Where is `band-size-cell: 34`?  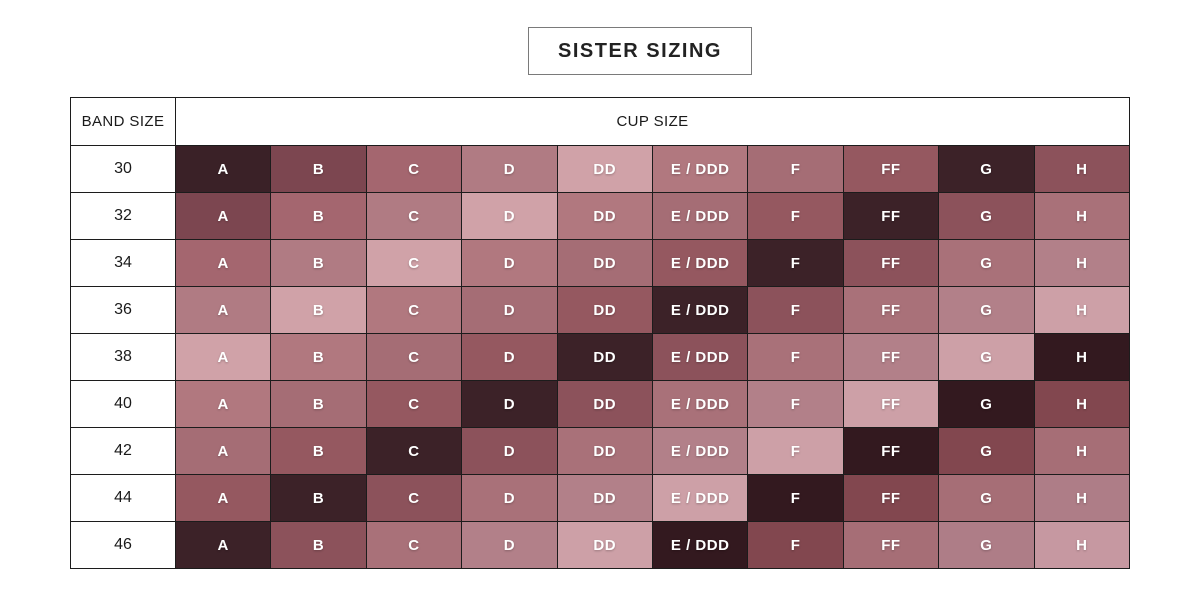 band-size-cell: 34 is located at coordinates (123, 263).